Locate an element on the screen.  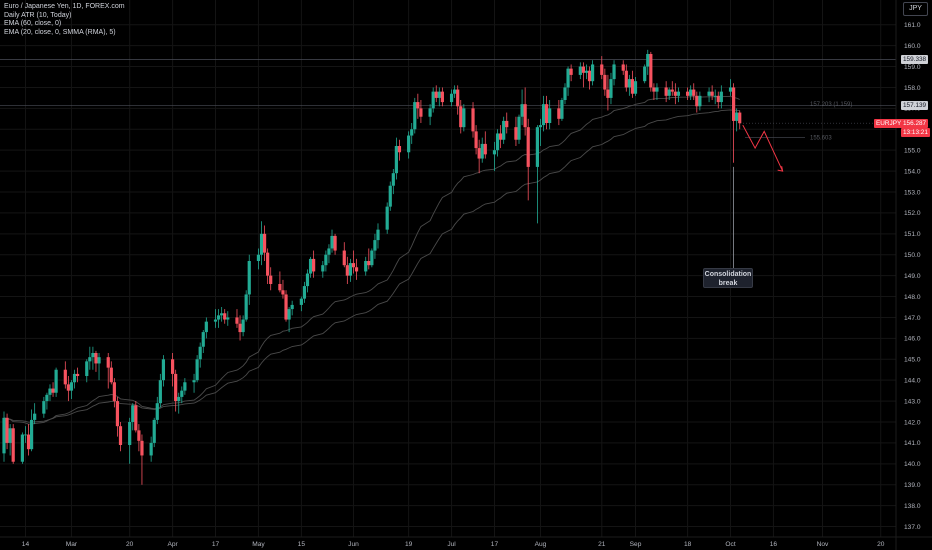
price-tick-label: 137.0 is located at coordinates (912, 527).